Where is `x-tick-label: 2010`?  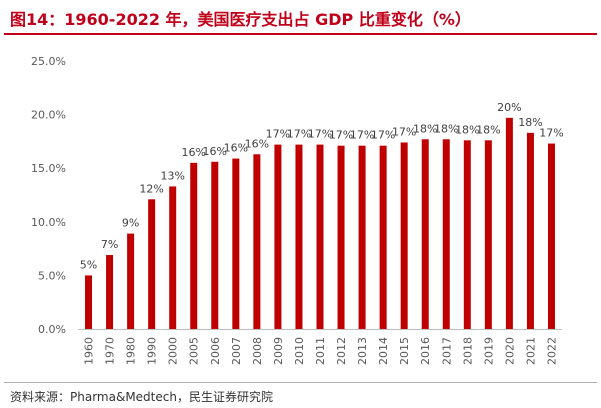
x-tick-label: 2010 is located at coordinates (299, 351).